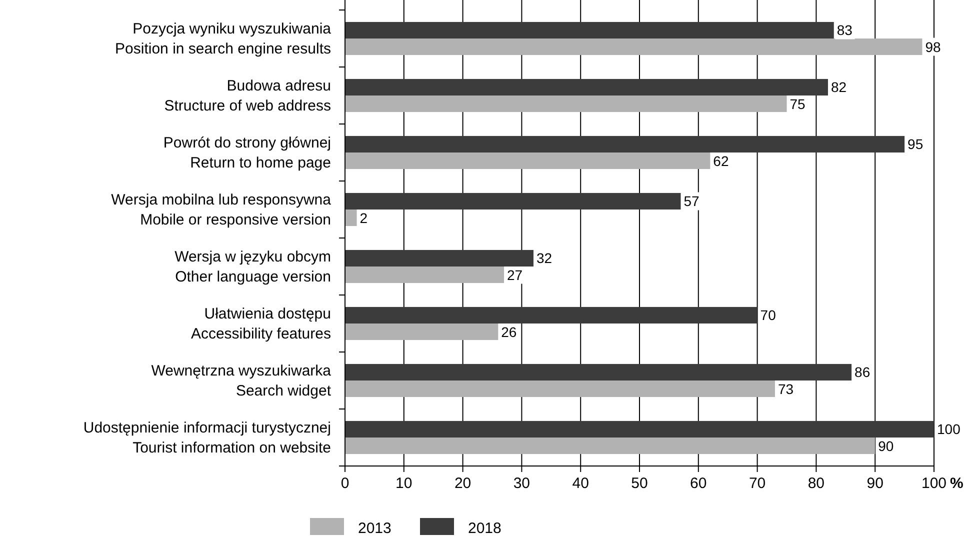 This screenshot has width=964, height=542. What do you see at coordinates (816, 483) in the screenshot?
I see `x-tick-label: 80` at bounding box center [816, 483].